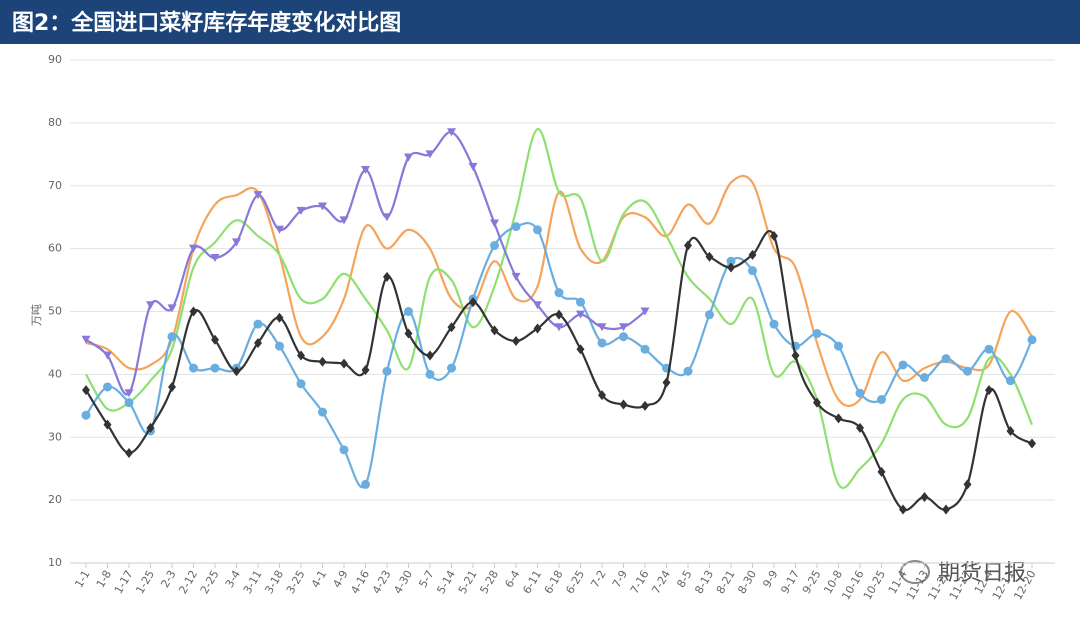 The width and height of the screenshot is (1080, 620). What do you see at coordinates (36, 315) in the screenshot?
I see `y-axis-label: 万吨` at bounding box center [36, 315].